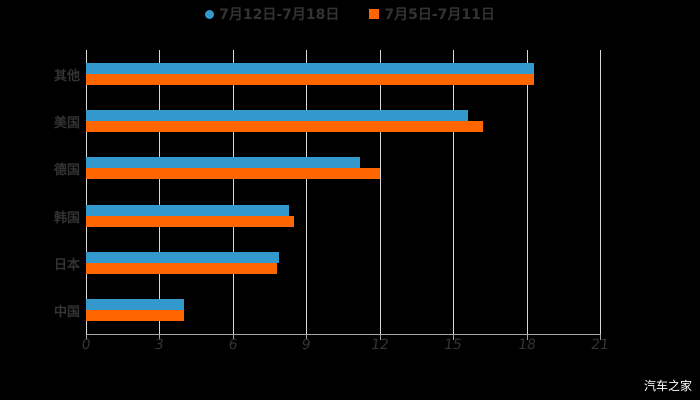 Image resolution: width=700 pixels, height=400 pixels. Describe the element at coordinates (379, 345) in the screenshot. I see `x-tick-label: 12` at that location.